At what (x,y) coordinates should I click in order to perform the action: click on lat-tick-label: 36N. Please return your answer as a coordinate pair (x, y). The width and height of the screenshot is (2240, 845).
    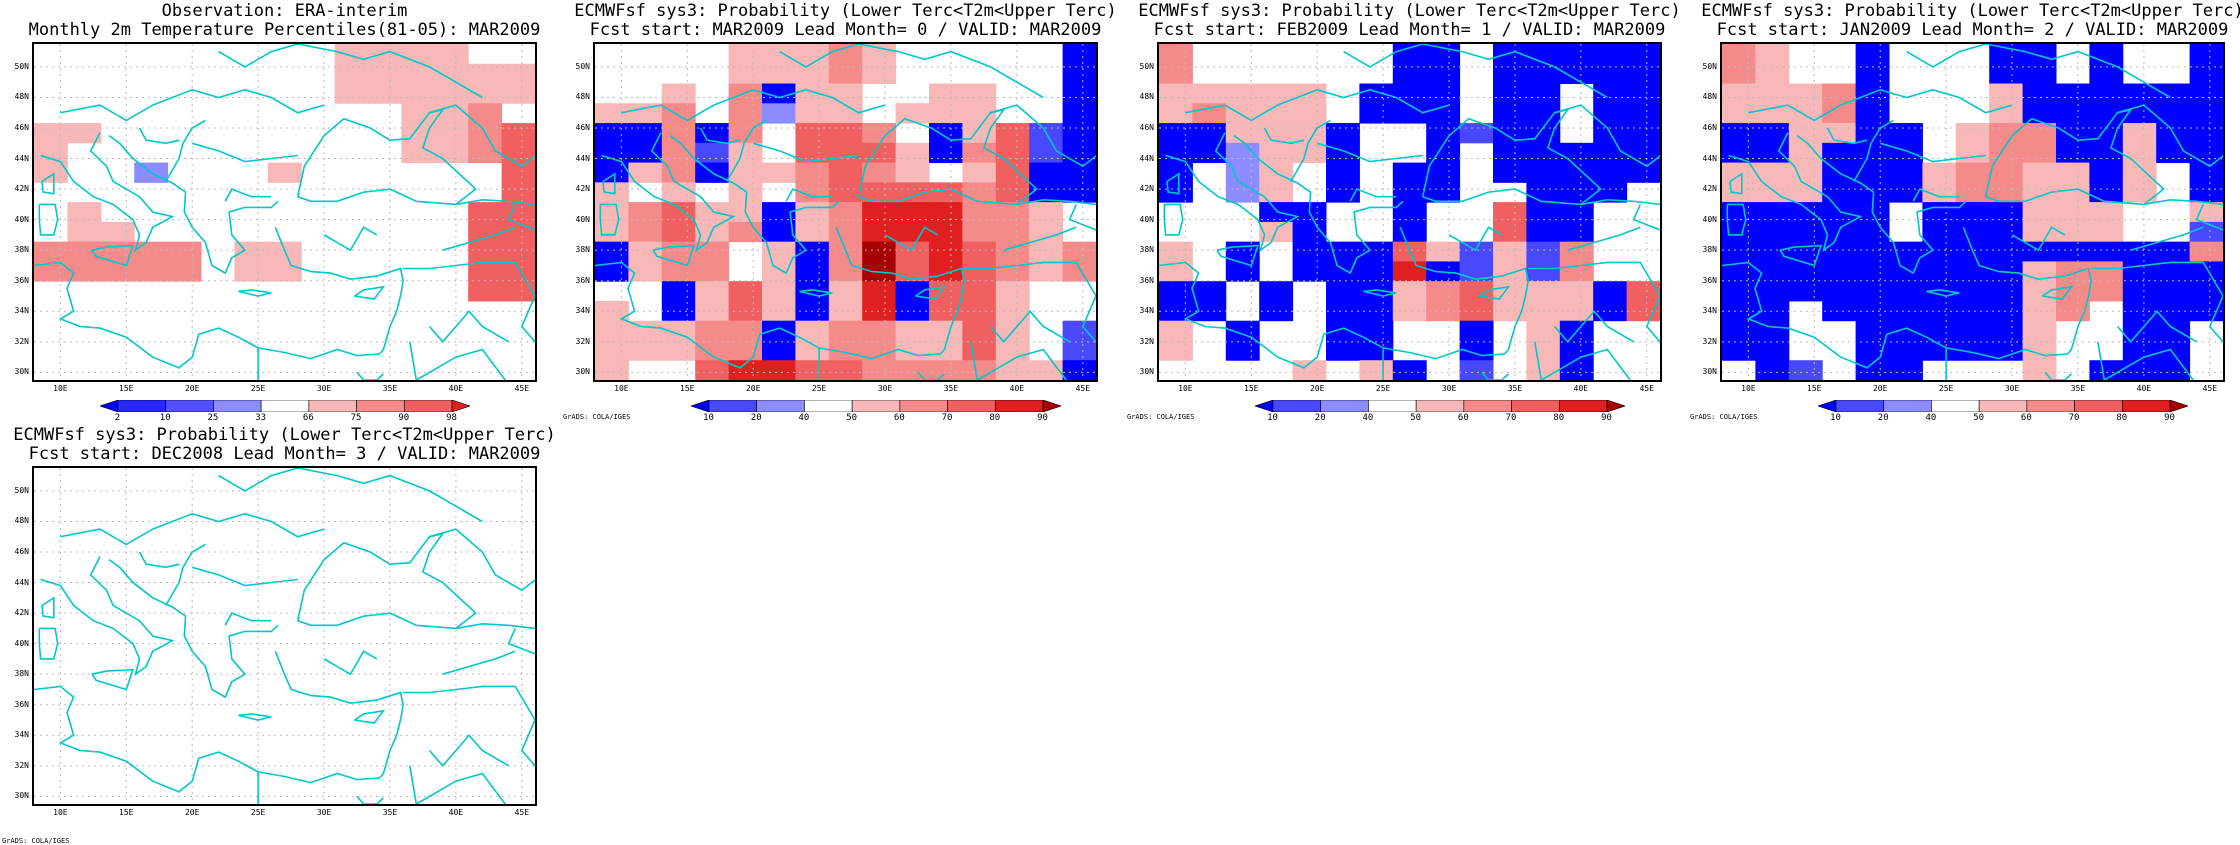
    Looking at the image, I should click on (21, 280).